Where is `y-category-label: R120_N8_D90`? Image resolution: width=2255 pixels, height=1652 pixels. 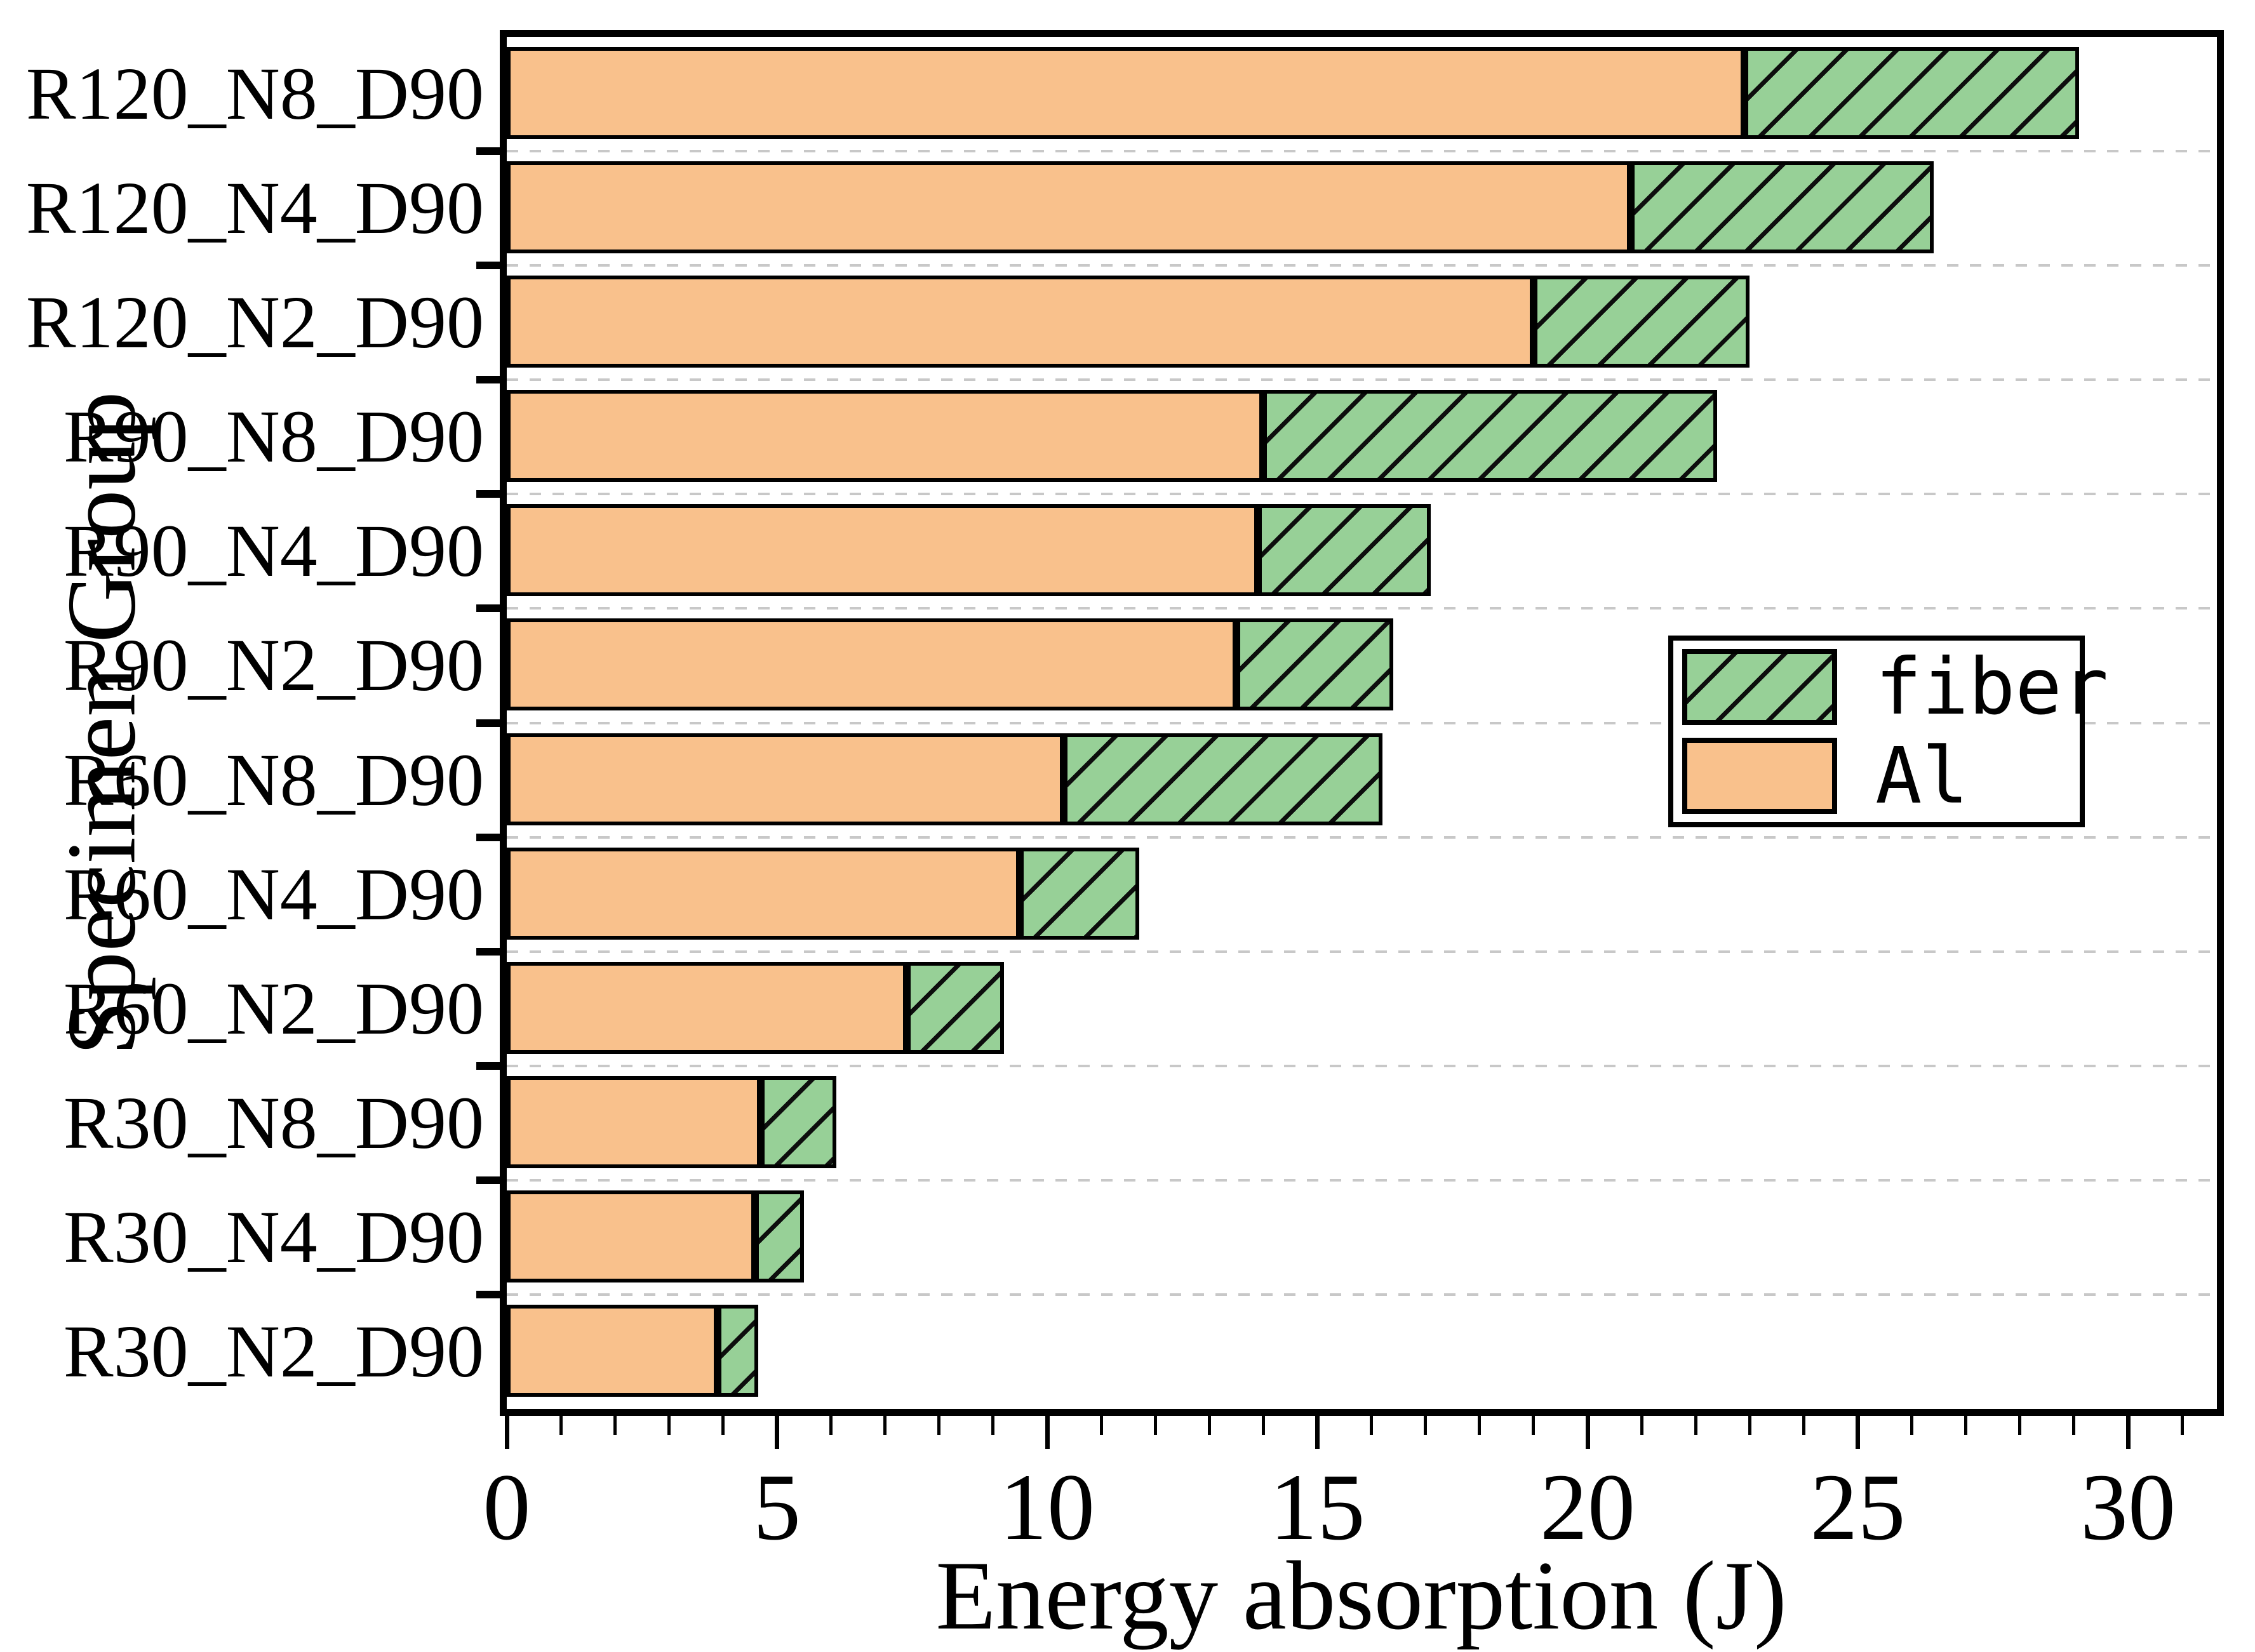
y-category-label: R120_N8_D90 is located at coordinates (254, 94).